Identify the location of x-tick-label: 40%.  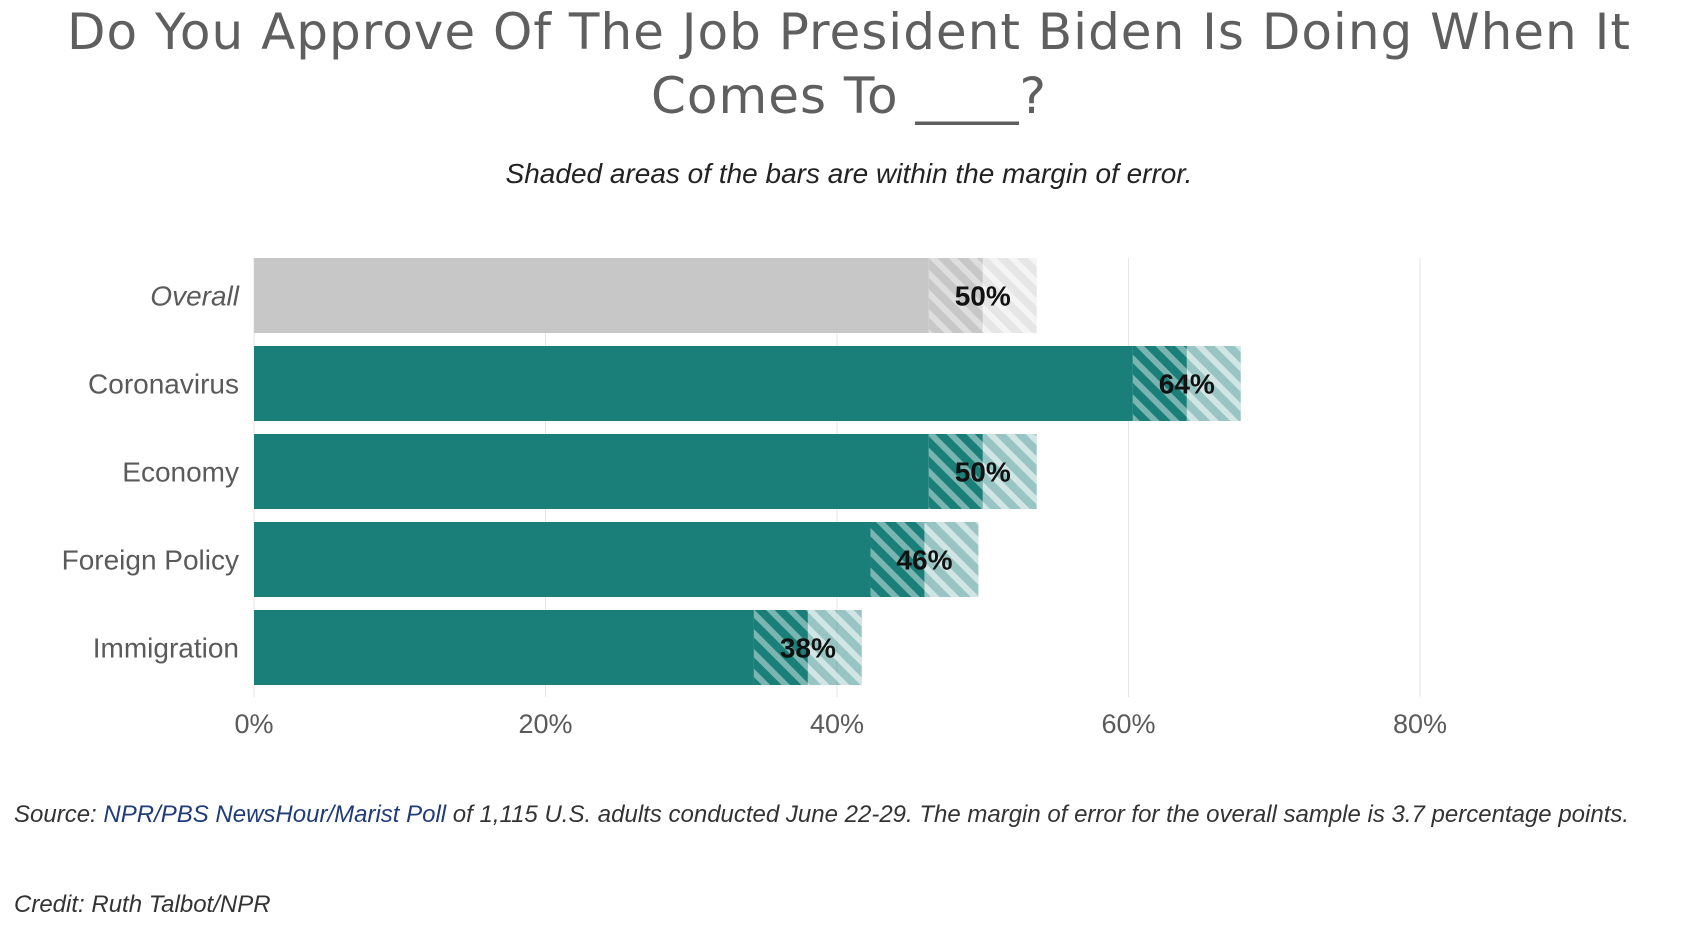
(837, 724).